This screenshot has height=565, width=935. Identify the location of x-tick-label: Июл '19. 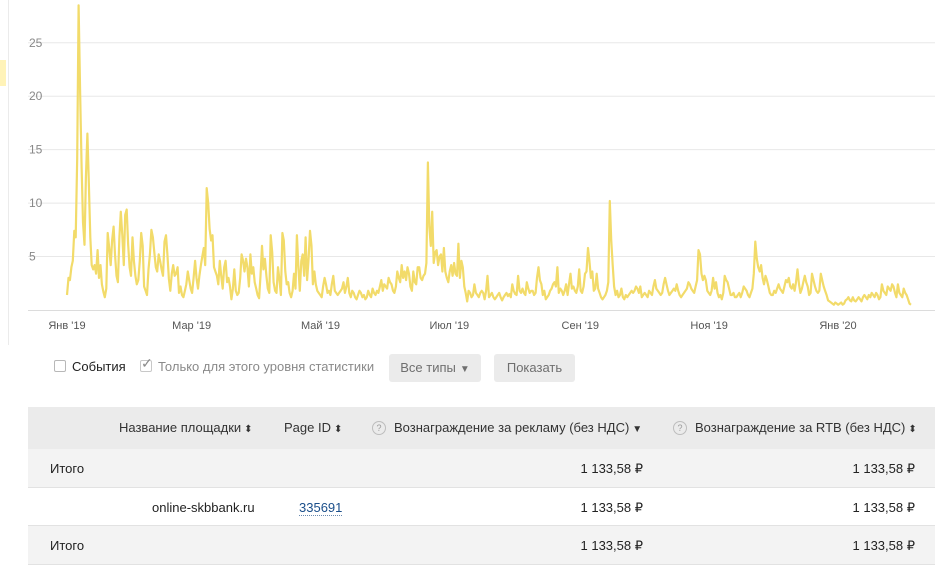
(449, 326).